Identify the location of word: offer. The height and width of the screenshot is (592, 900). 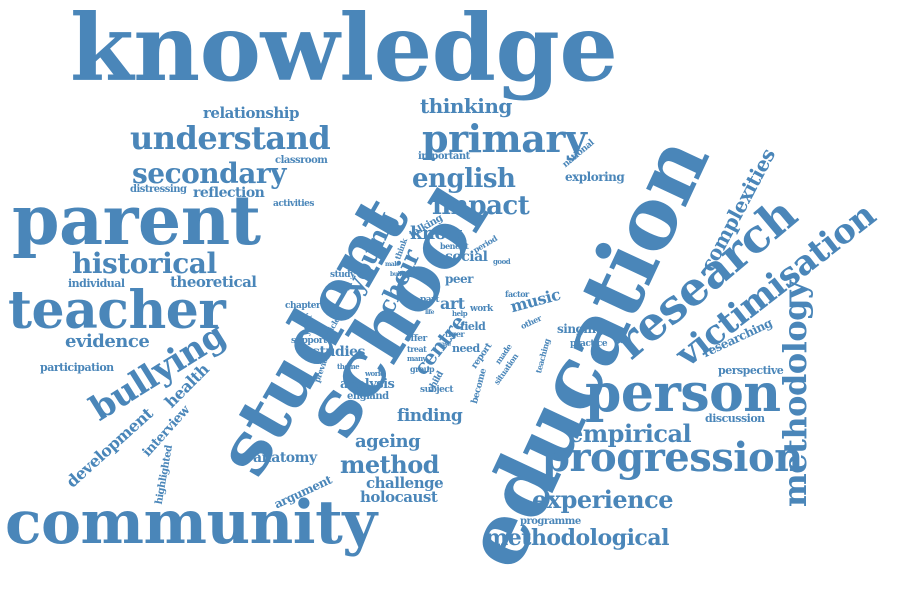
(416, 339).